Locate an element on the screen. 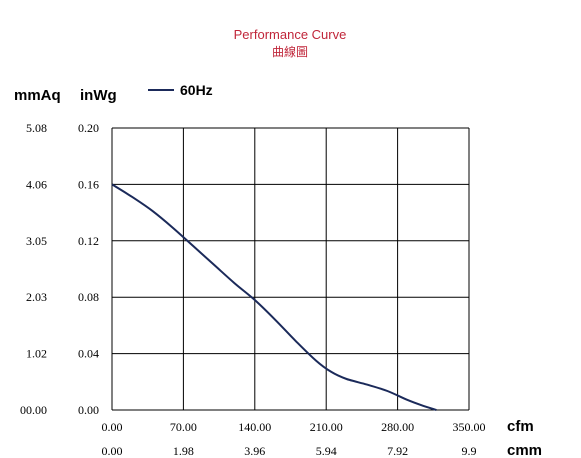 Image resolution: width=581 pixels, height=458 pixels. x-tick-label-cfm: 210.00 is located at coordinates (326, 427).